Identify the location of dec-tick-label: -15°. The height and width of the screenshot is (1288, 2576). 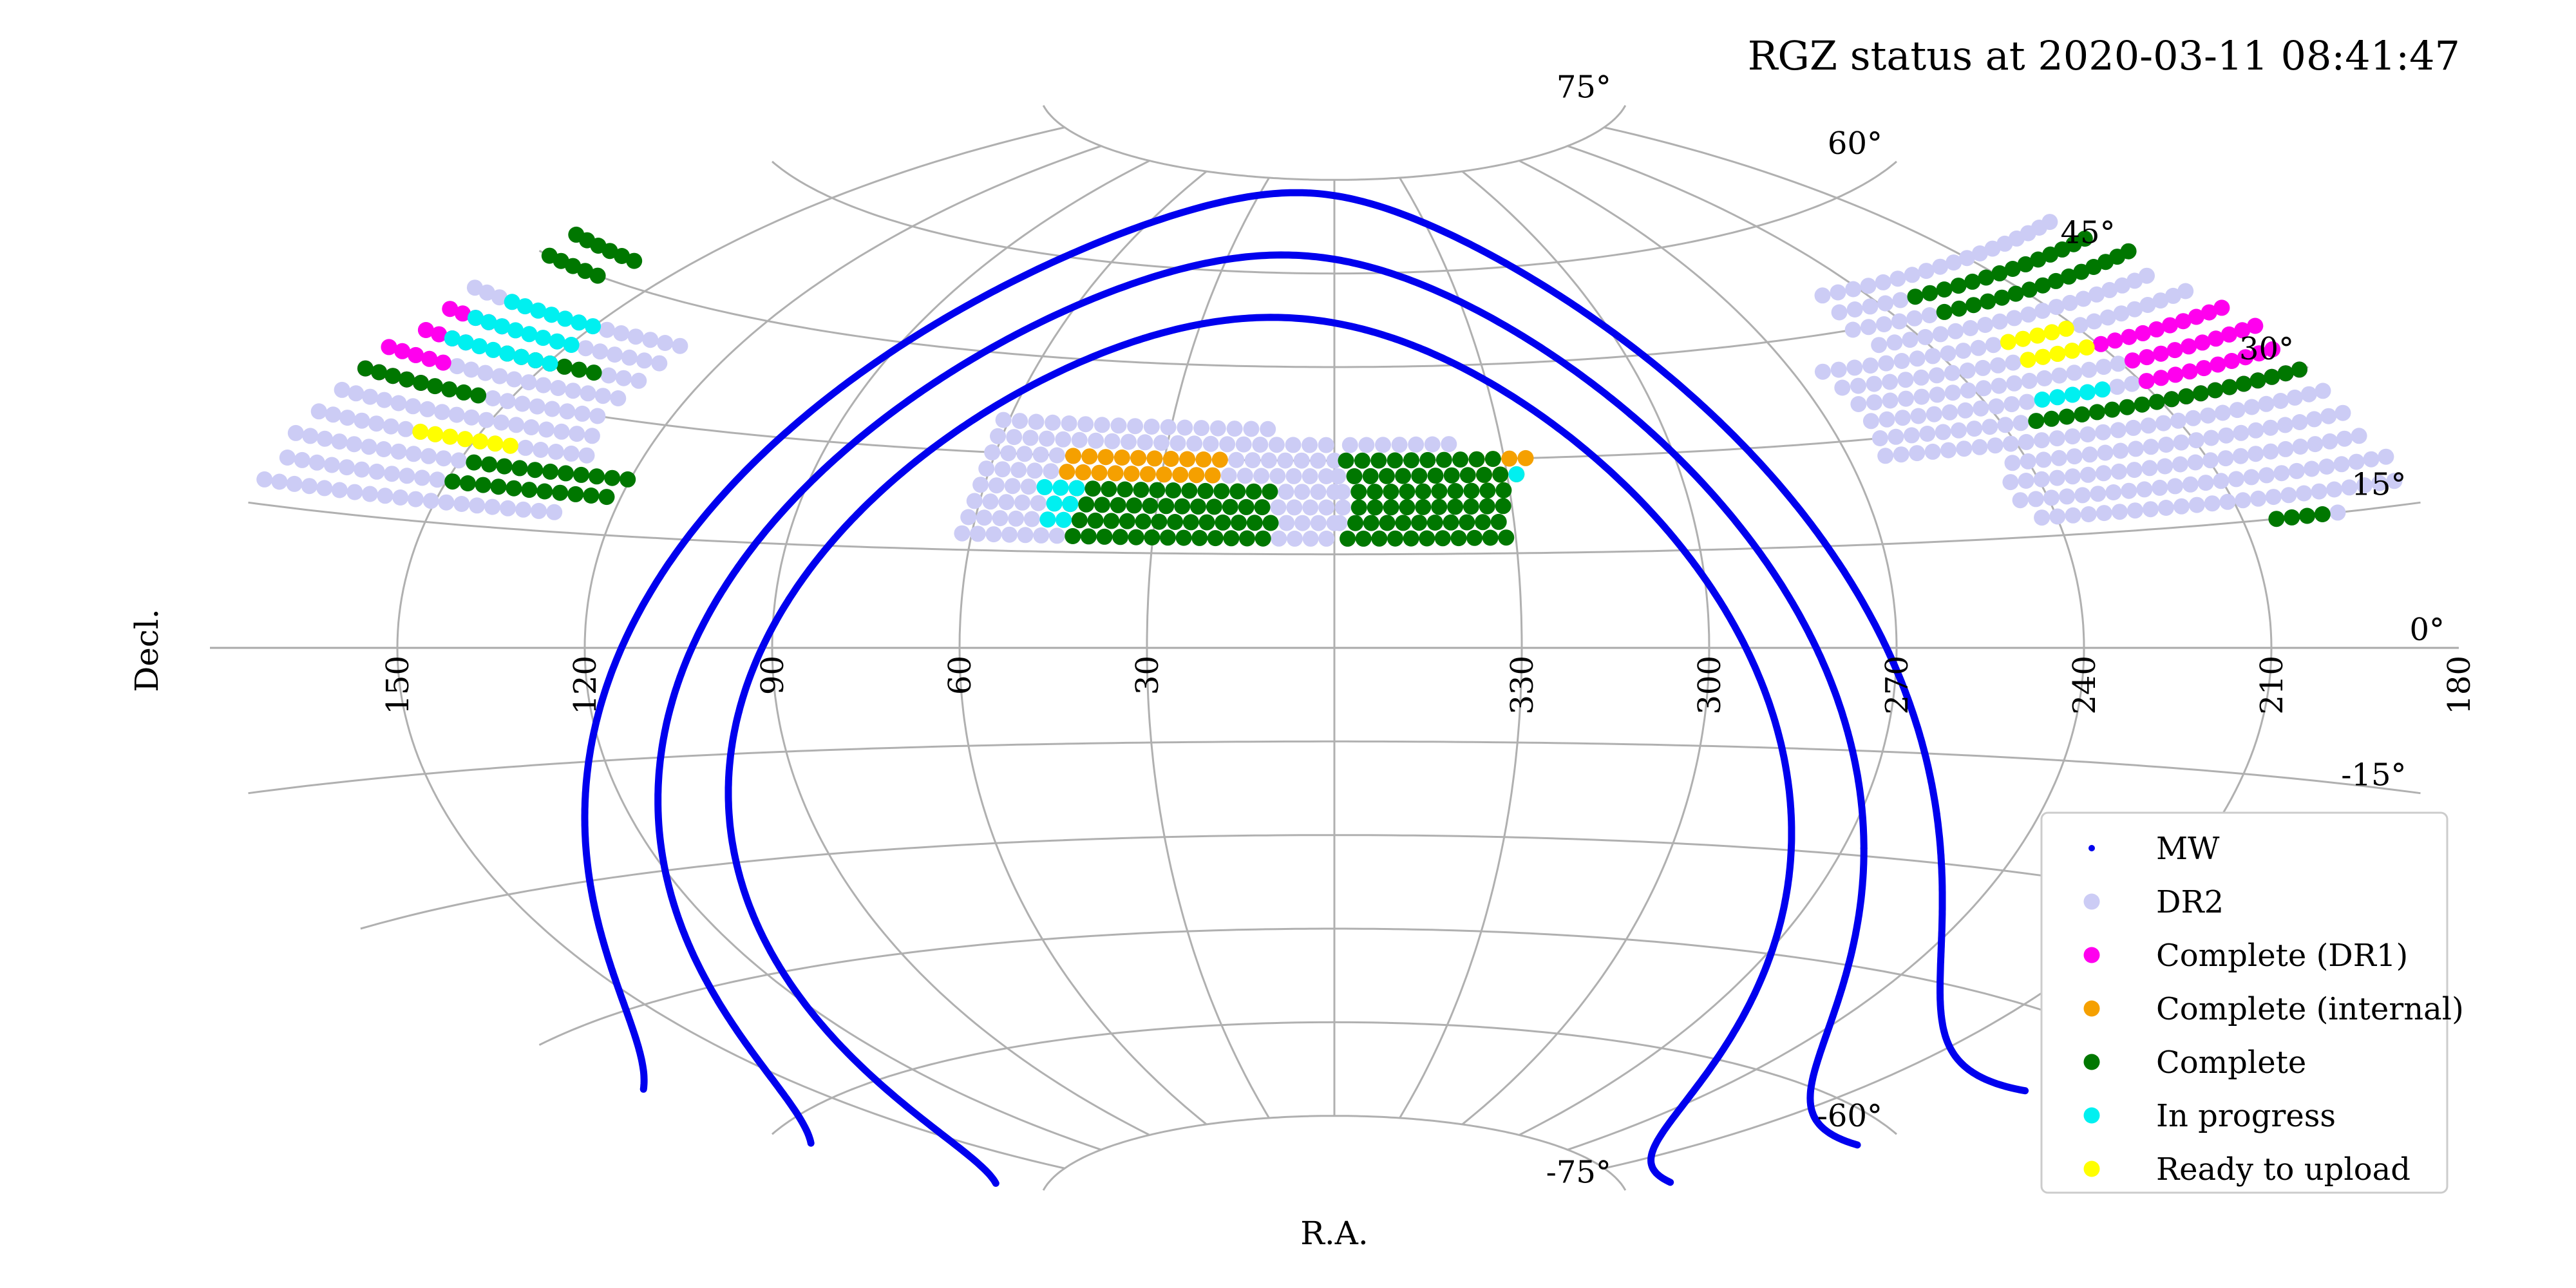
(2373, 775).